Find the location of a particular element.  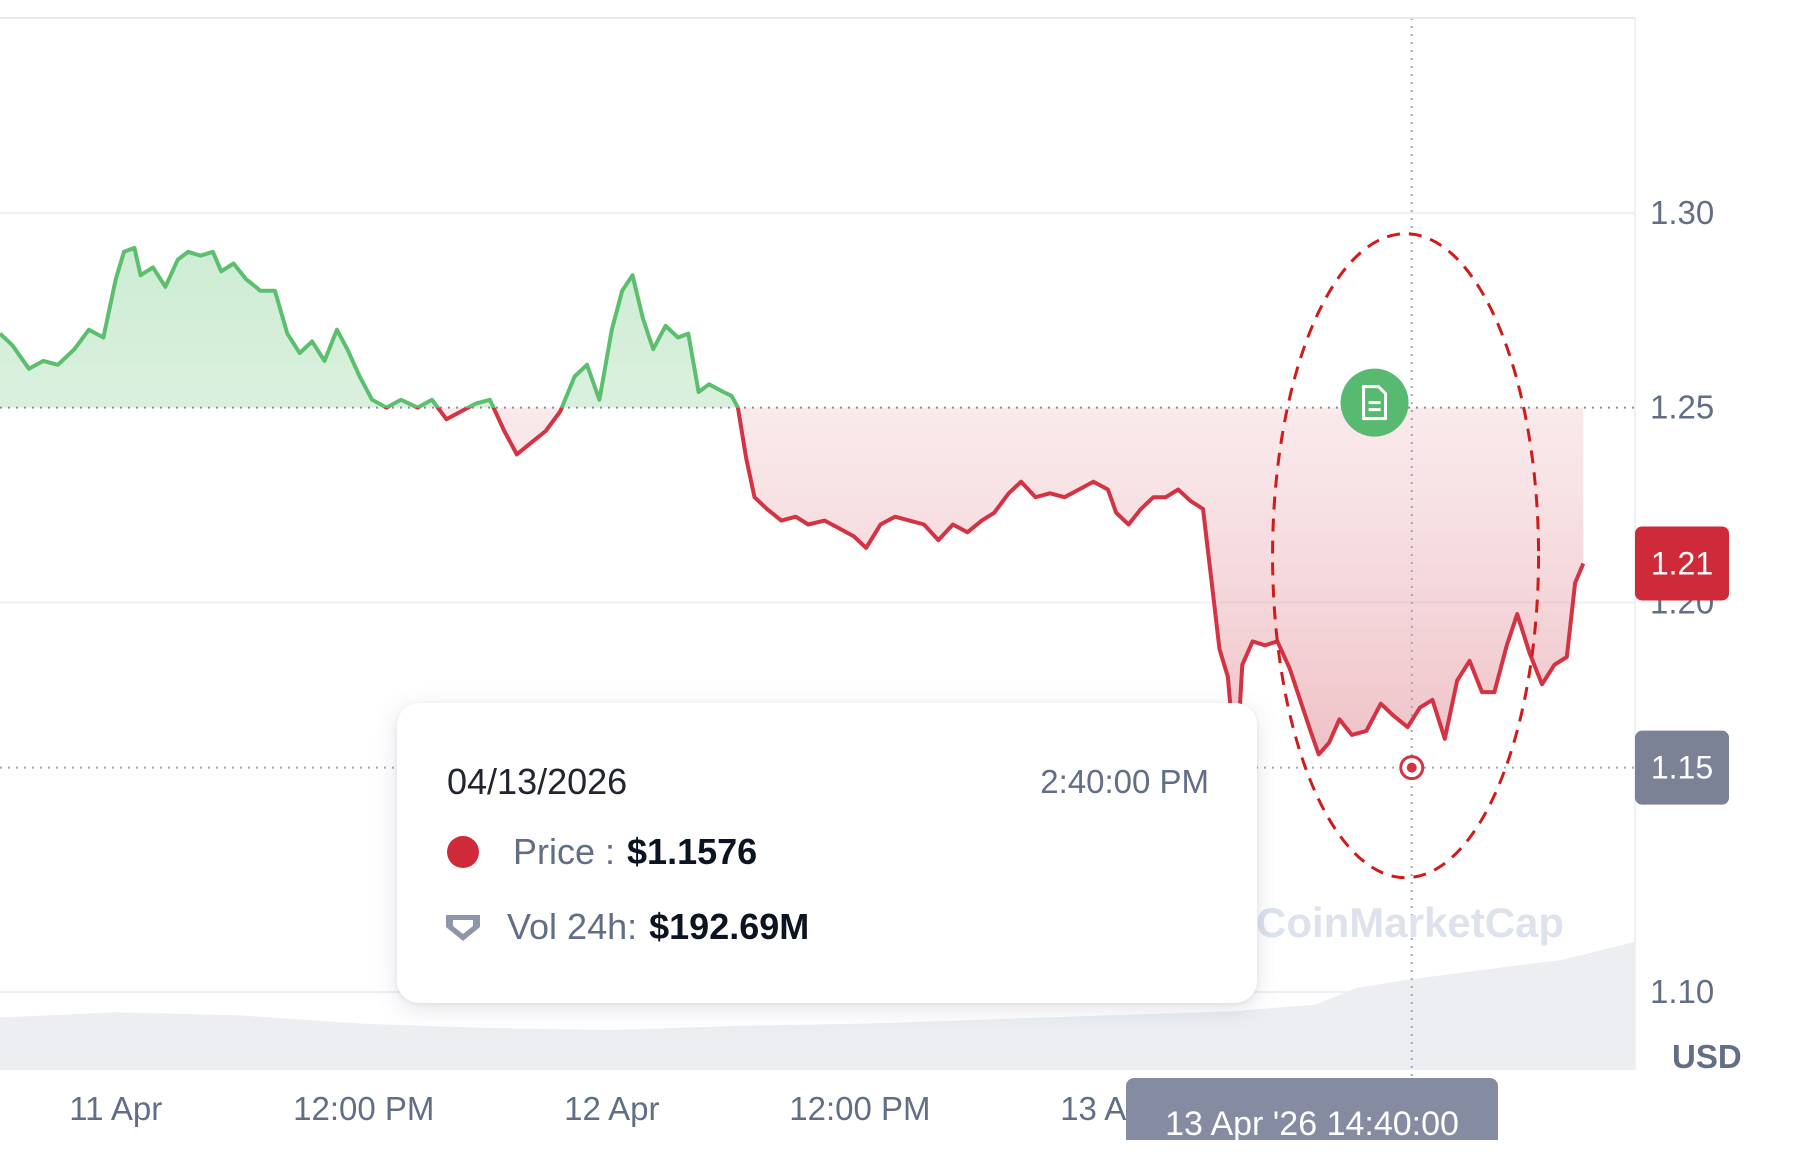

watermark: CoinMarketCap is located at coordinates (1410, 922).